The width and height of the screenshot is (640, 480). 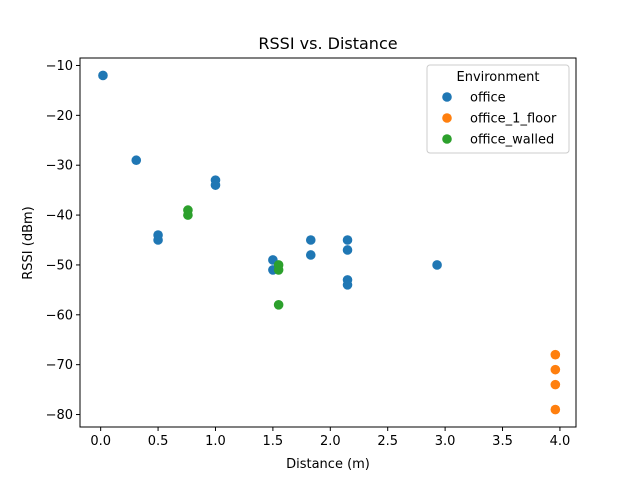 What do you see at coordinates (512, 140) in the screenshot?
I see `legend-entry: office_walled` at bounding box center [512, 140].